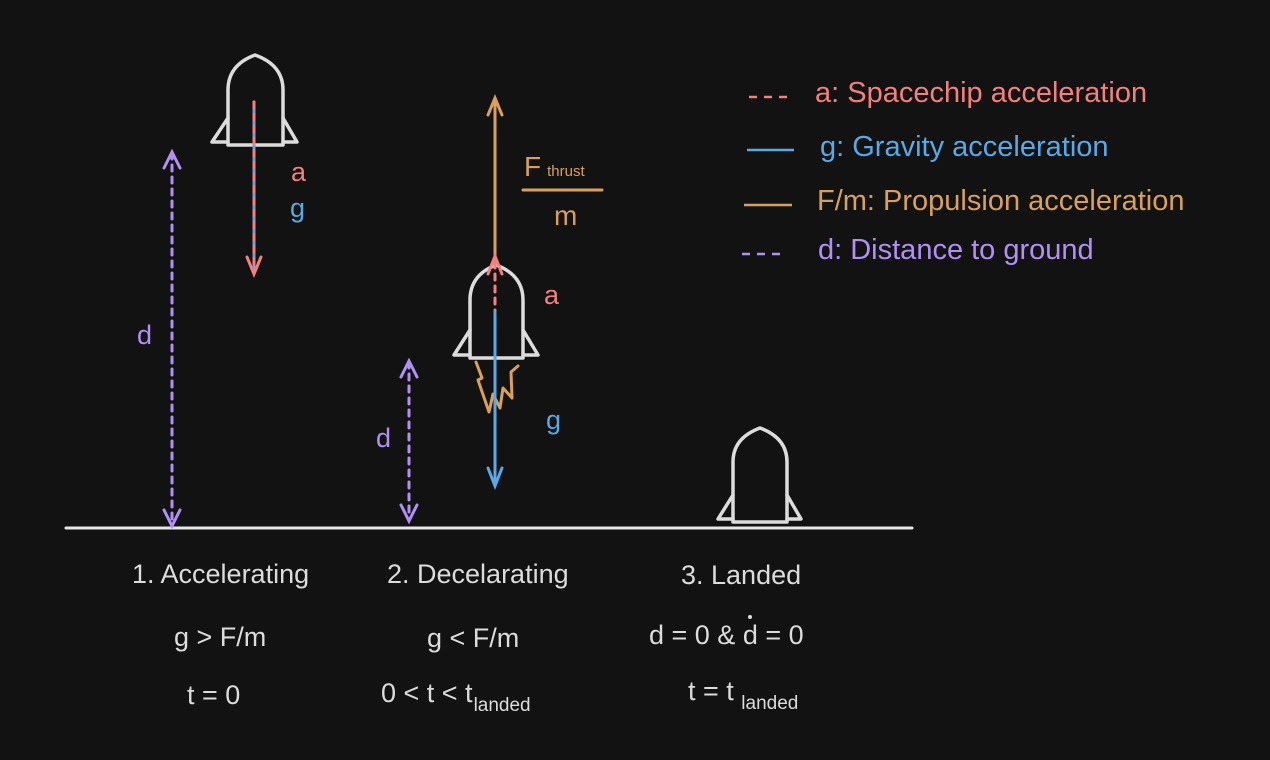 The image size is (1270, 760). What do you see at coordinates (502, 705) in the screenshot?
I see `scene2-time-subscript: landed` at bounding box center [502, 705].